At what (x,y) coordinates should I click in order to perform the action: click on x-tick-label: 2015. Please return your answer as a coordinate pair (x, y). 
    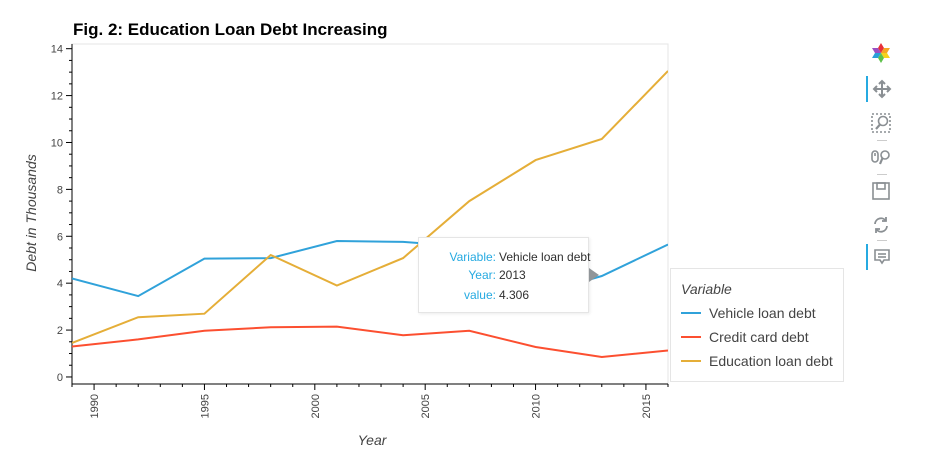
    Looking at the image, I should click on (647, 406).